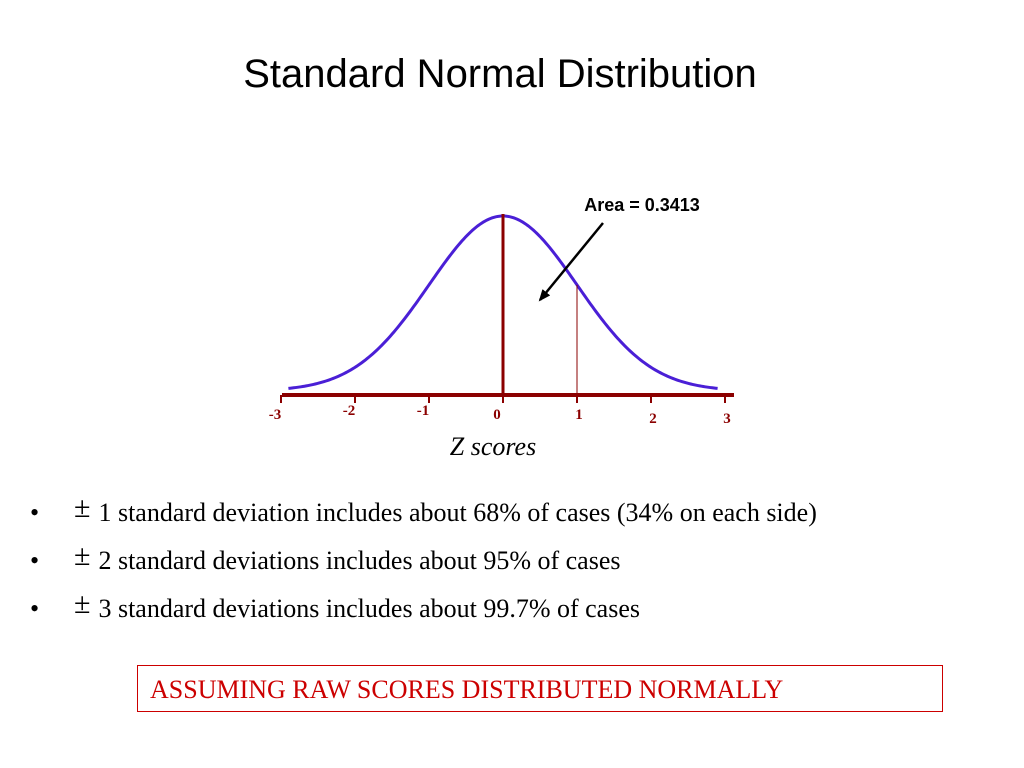 This screenshot has width=1024, height=768. What do you see at coordinates (571, 262) in the screenshot?
I see `annotation-arrow` at bounding box center [571, 262].